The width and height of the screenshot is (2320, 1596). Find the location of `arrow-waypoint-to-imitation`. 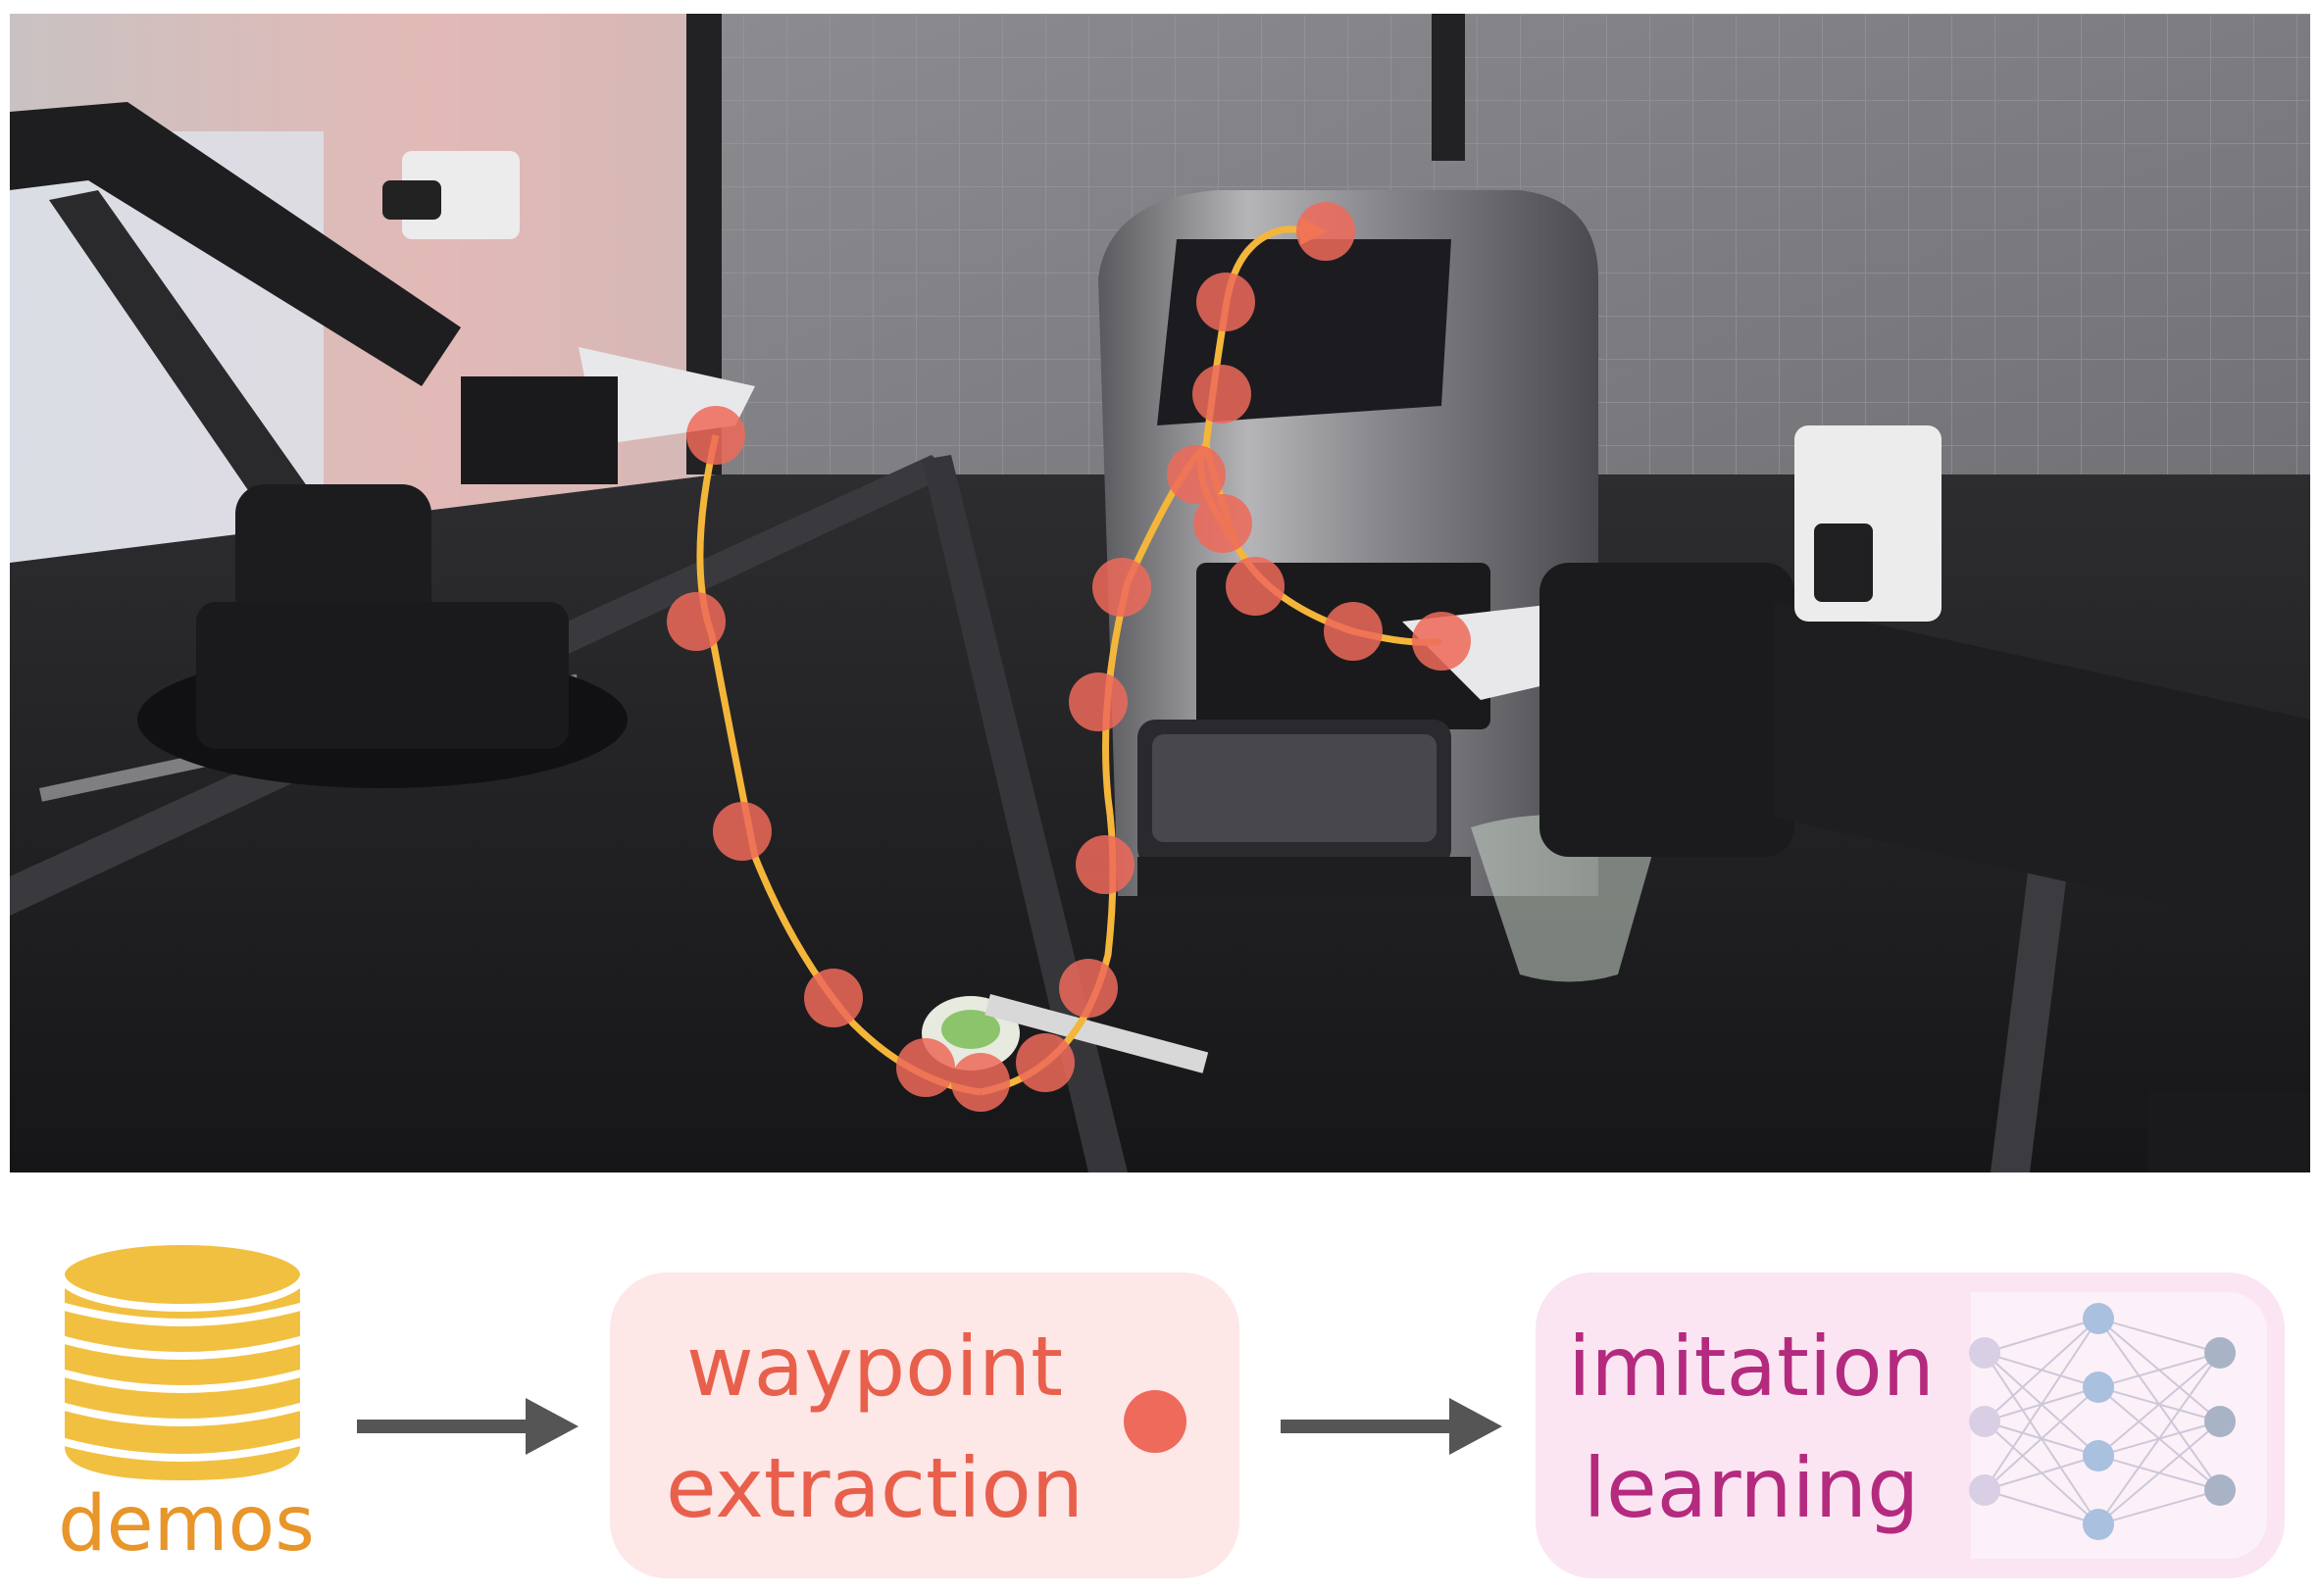

arrow-waypoint-to-imitation is located at coordinates (1391, 1426).